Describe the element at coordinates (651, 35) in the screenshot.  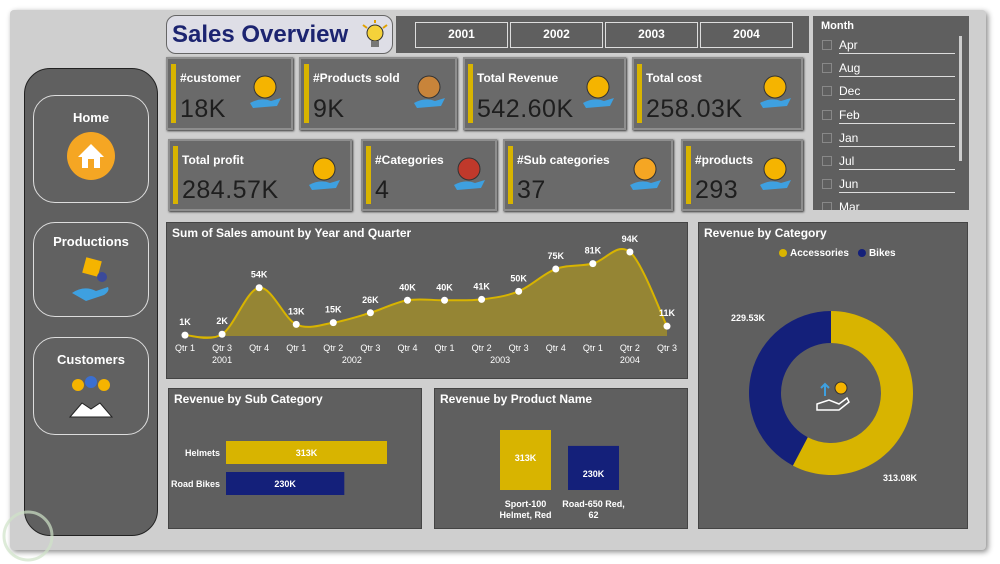
I see `year-button: 2003` at that location.